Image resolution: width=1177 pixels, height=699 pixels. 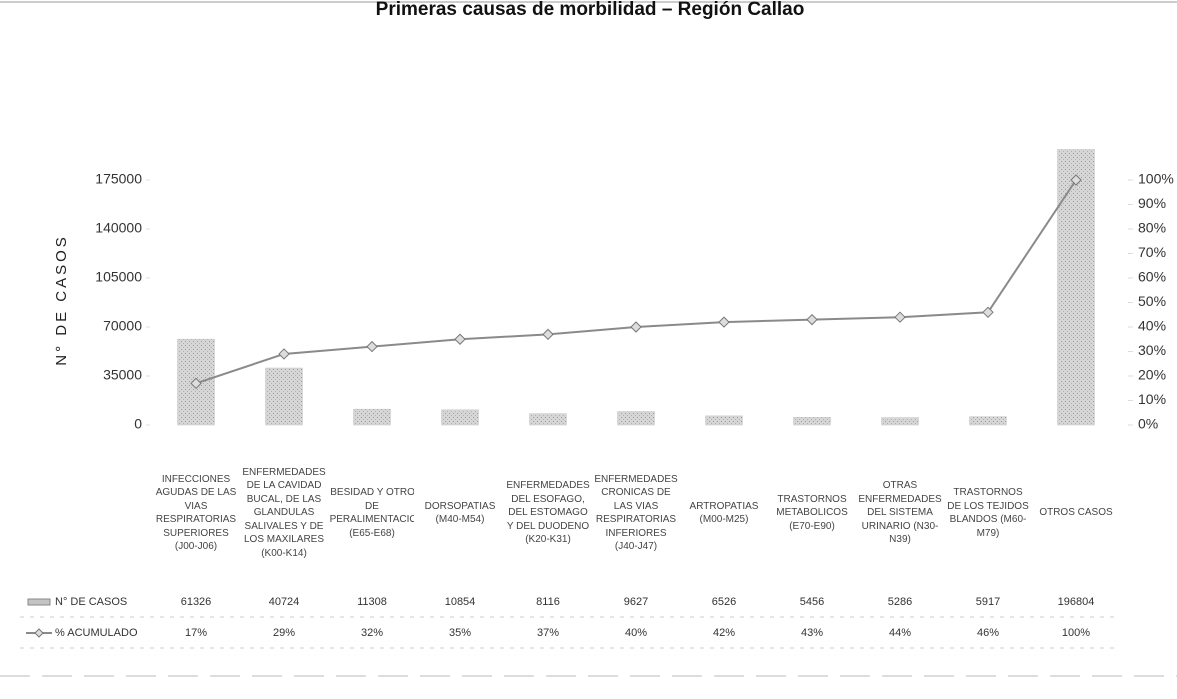 I want to click on y2-tick-label: 0%, so click(x=1148, y=424).